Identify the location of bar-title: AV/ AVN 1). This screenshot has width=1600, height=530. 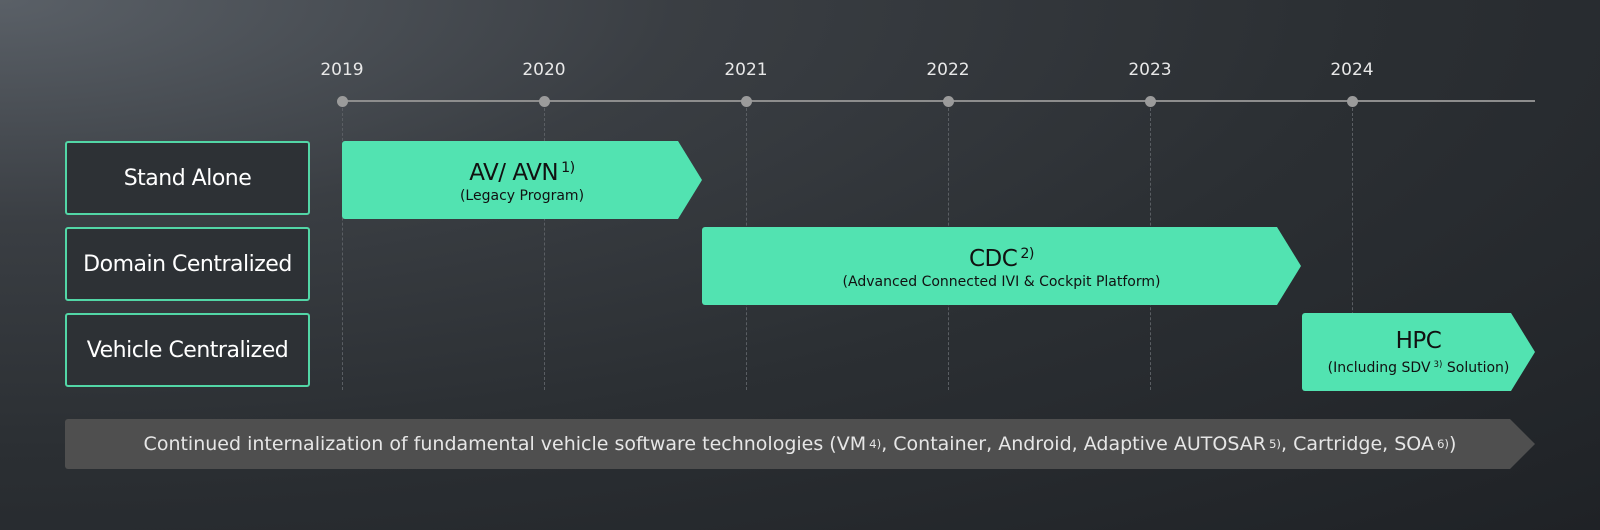
(522, 172).